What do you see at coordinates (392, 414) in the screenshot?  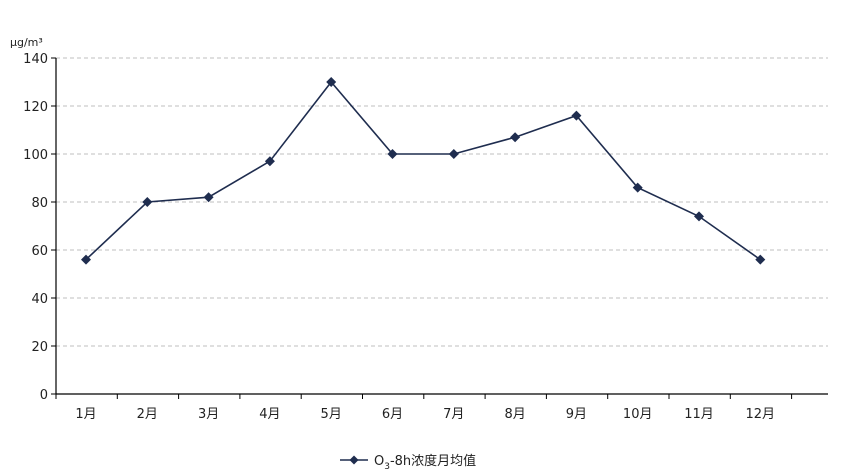 I see `x-tick-label-6: 6月` at bounding box center [392, 414].